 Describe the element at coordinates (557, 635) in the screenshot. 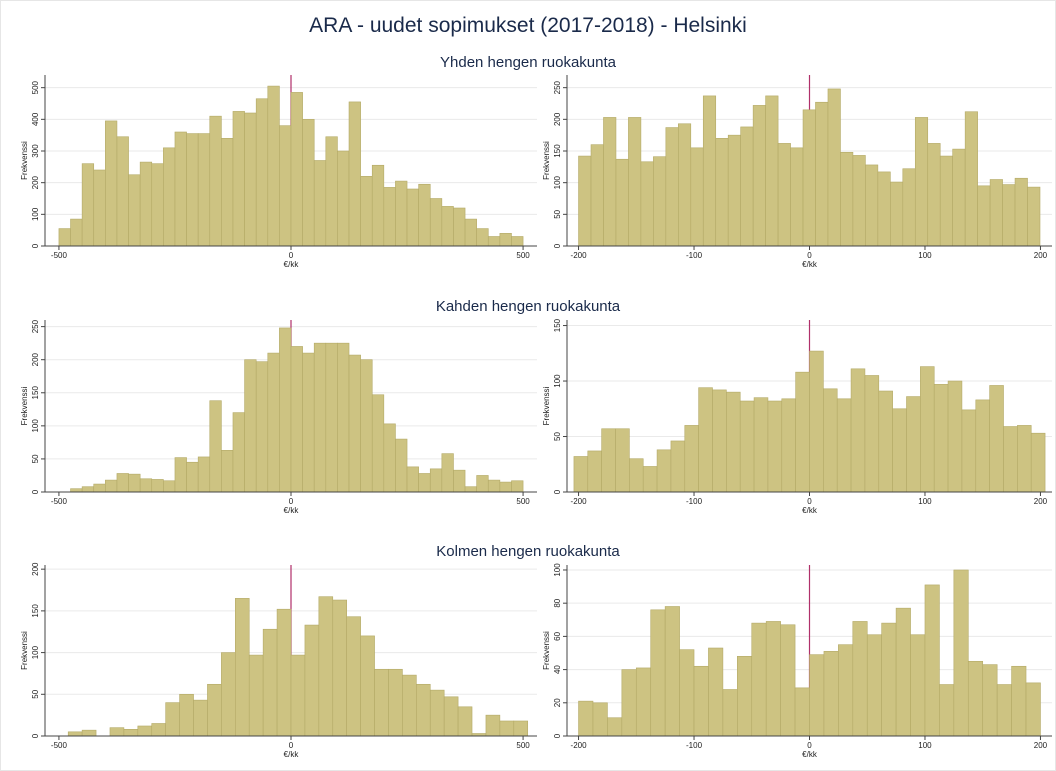

I see `y-tick-label: 60` at that location.